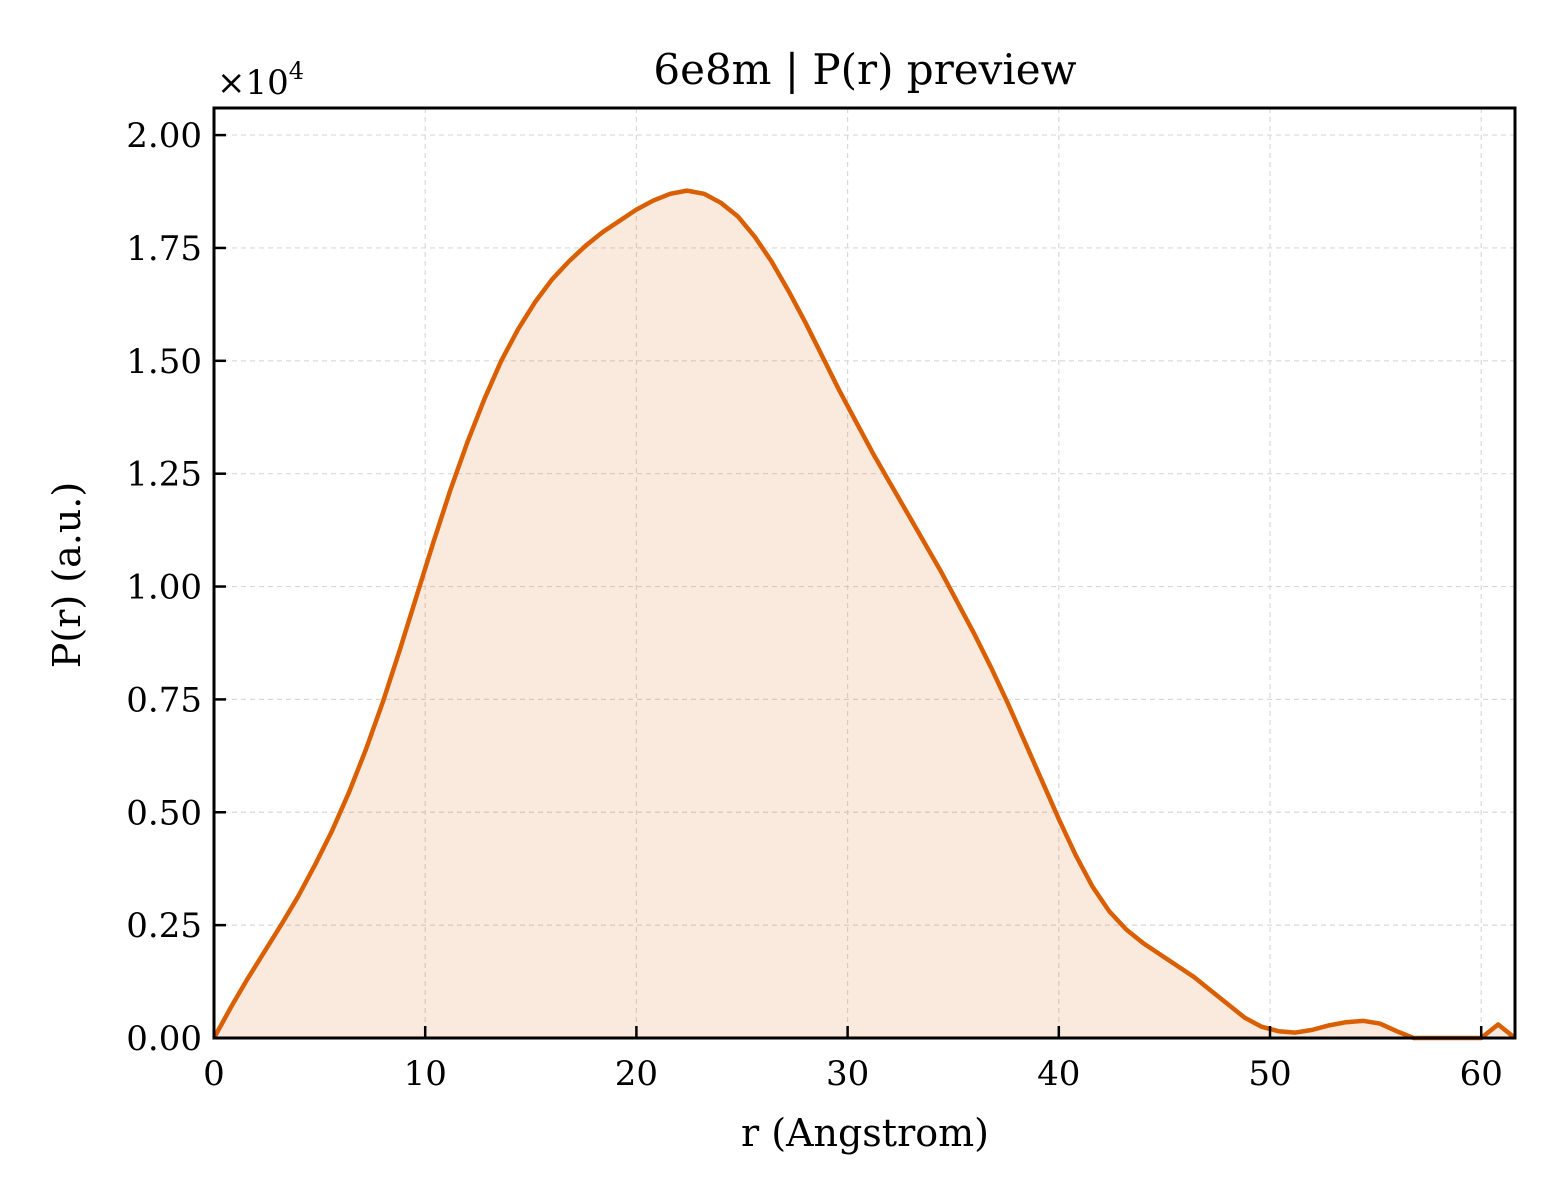  Describe the element at coordinates (214, 1074) in the screenshot. I see `x-tick-label: 0` at that location.